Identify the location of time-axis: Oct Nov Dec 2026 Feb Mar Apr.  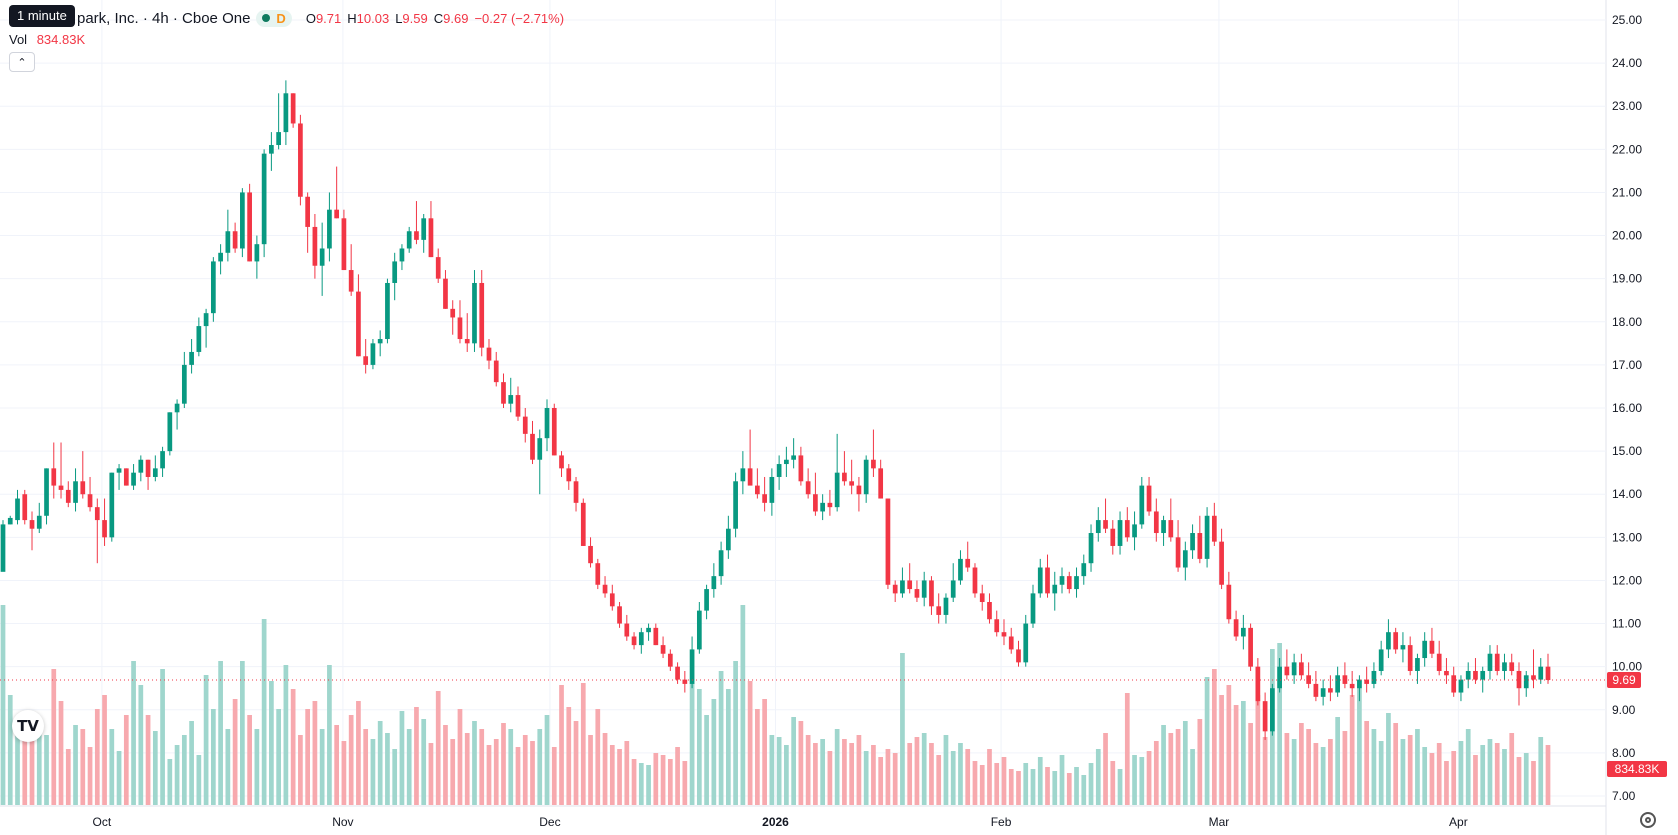
(780, 822).